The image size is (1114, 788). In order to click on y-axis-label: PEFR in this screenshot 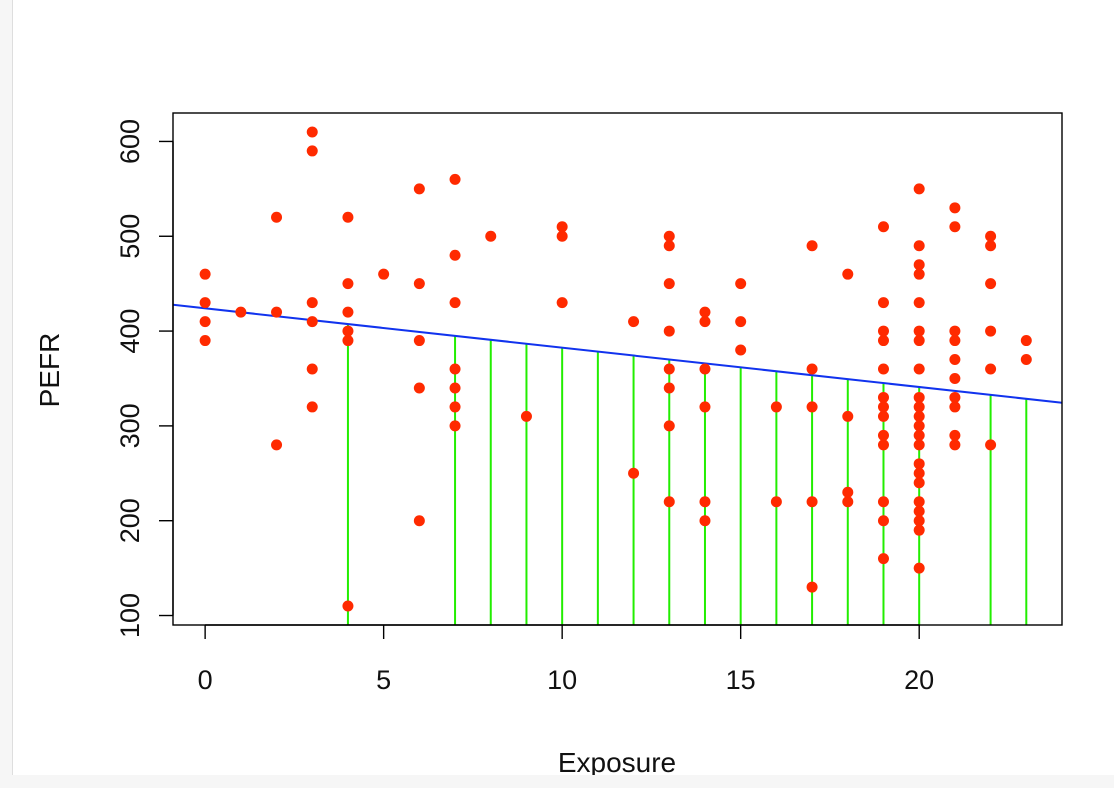, I will do `click(49, 370)`.